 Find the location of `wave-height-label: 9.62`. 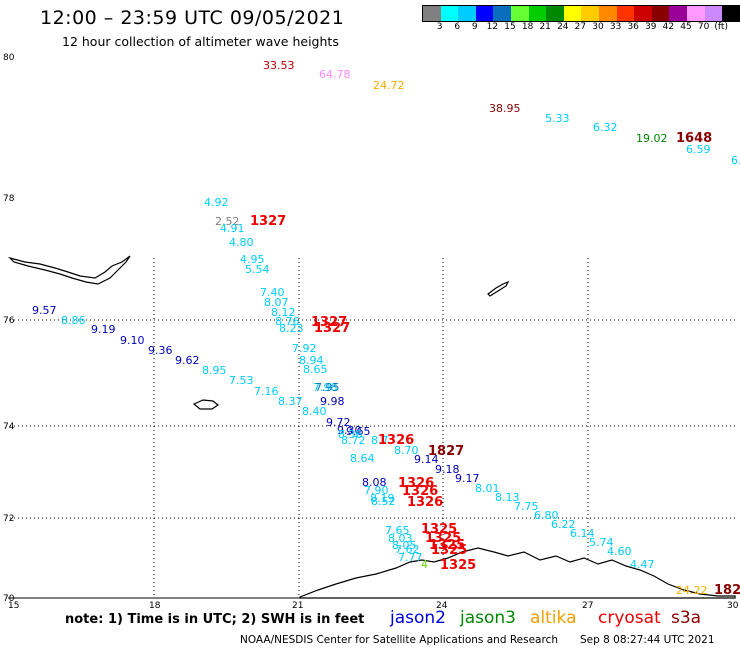

wave-height-label: 9.62 is located at coordinates (187, 360).